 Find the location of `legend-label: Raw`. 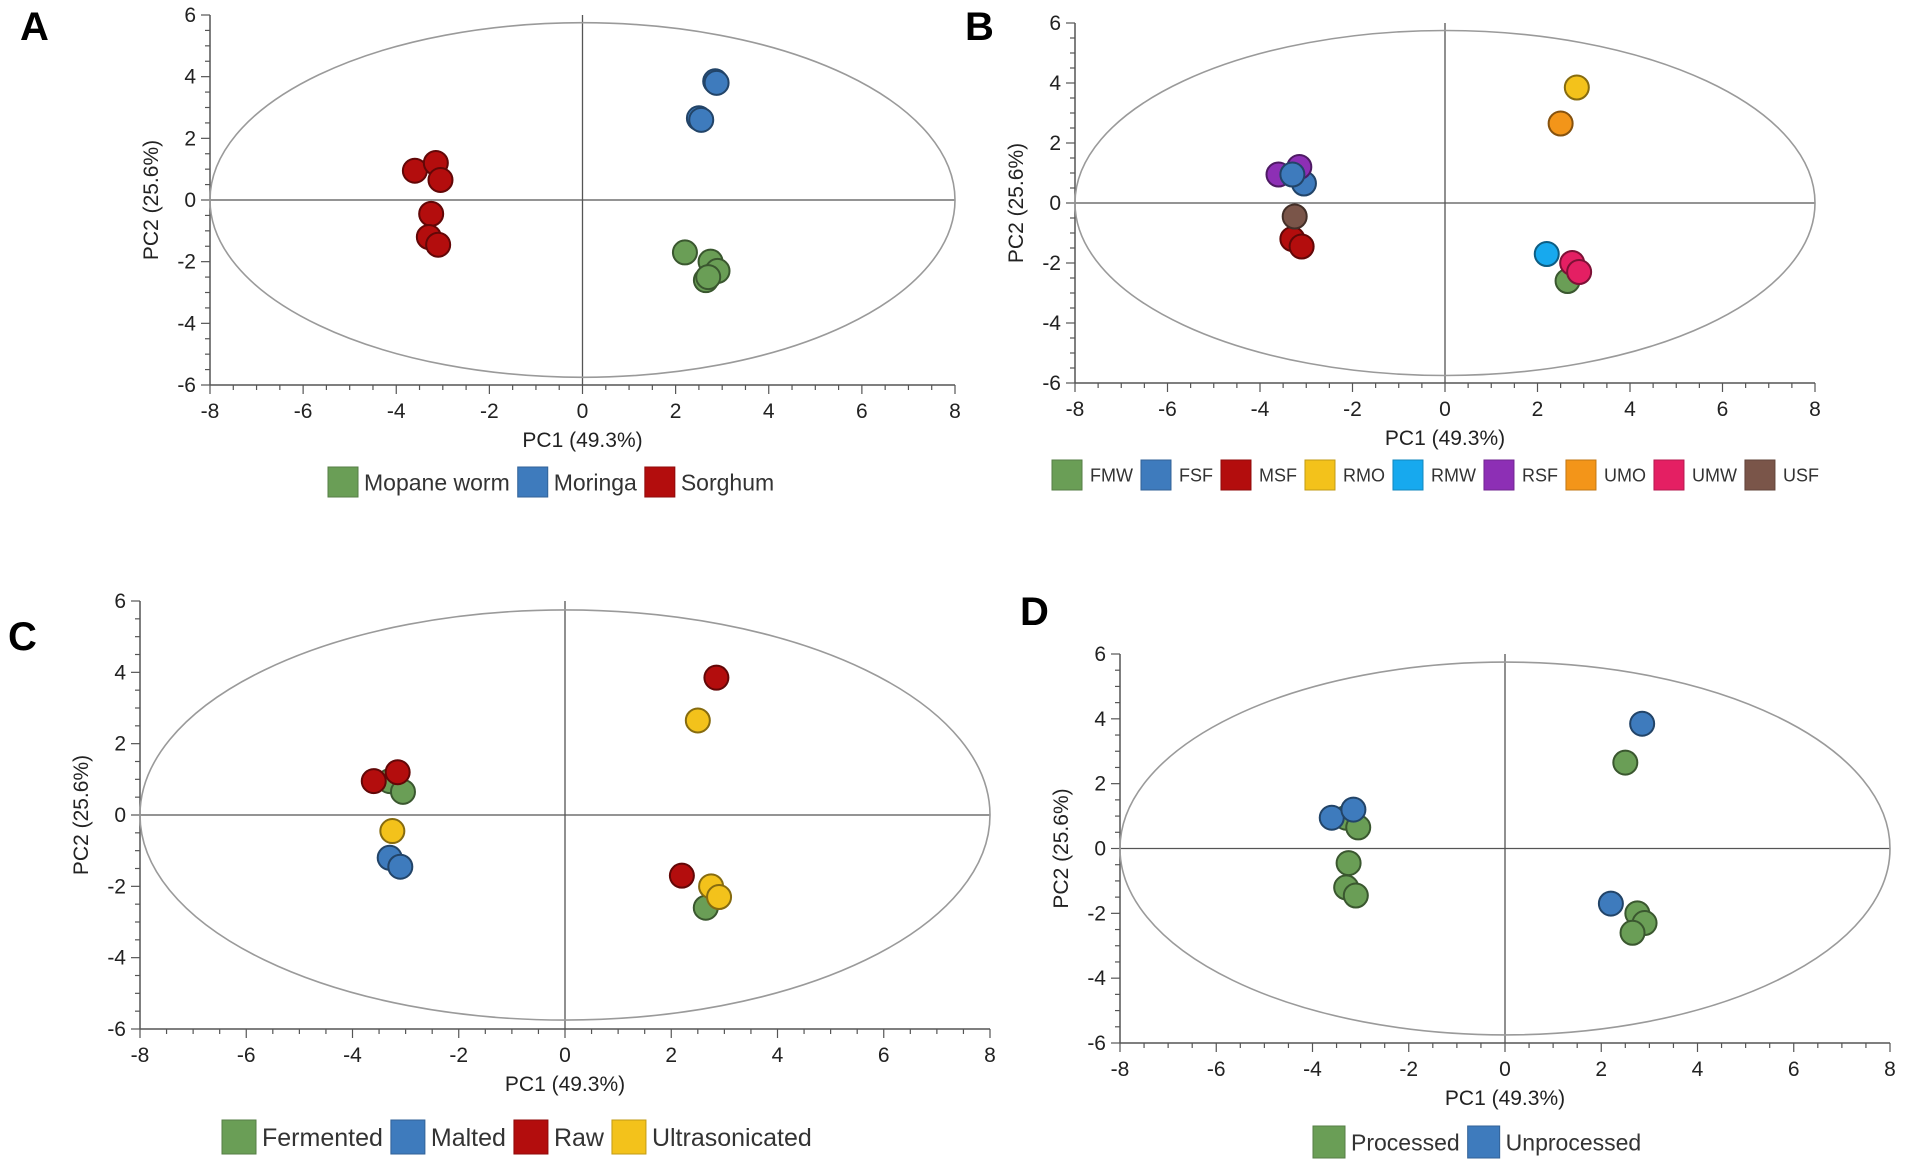

legend-label: Raw is located at coordinates (579, 1138).